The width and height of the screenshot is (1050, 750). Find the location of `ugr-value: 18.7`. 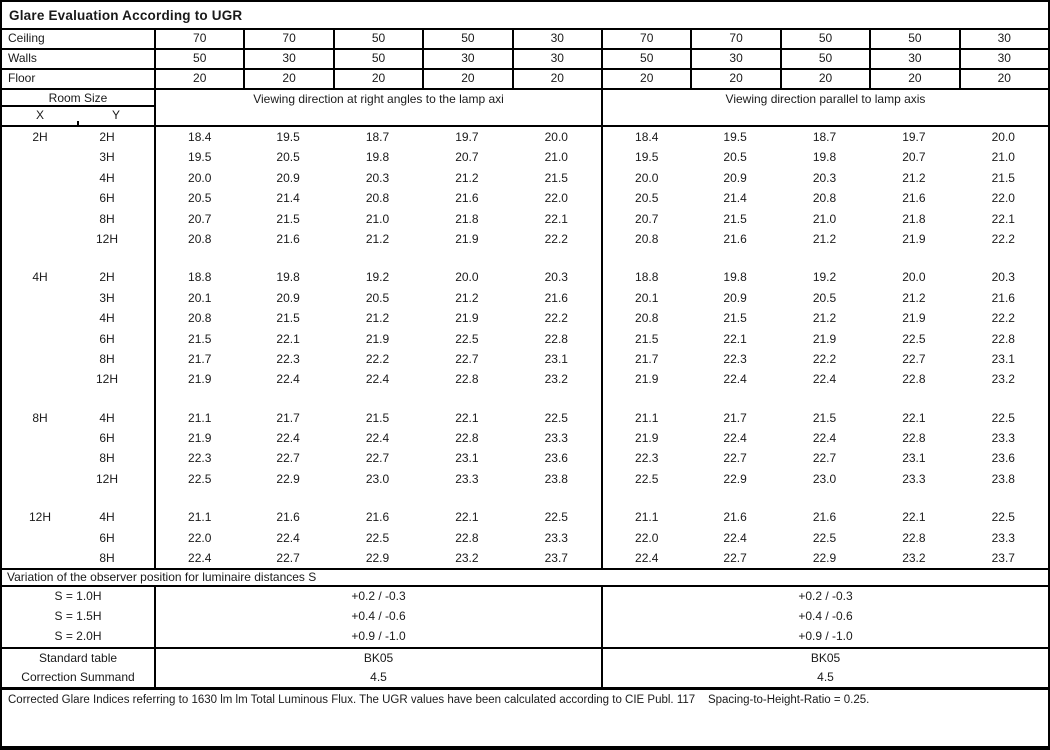

ugr-value: 18.7 is located at coordinates (377, 137).